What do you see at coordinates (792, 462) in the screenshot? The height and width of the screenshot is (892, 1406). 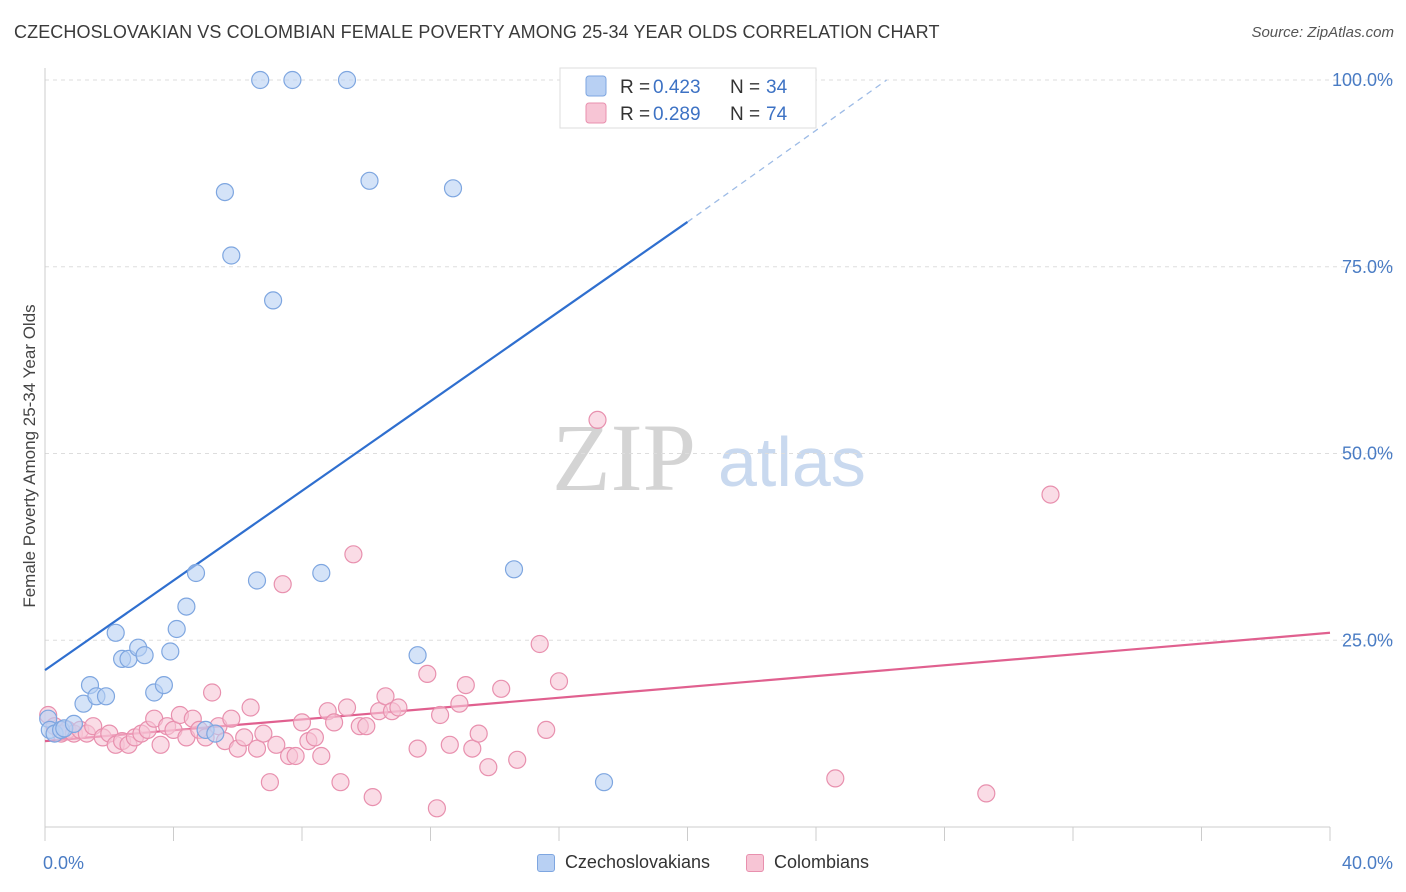 I see `watermark-atlas: atlas` at bounding box center [792, 462].